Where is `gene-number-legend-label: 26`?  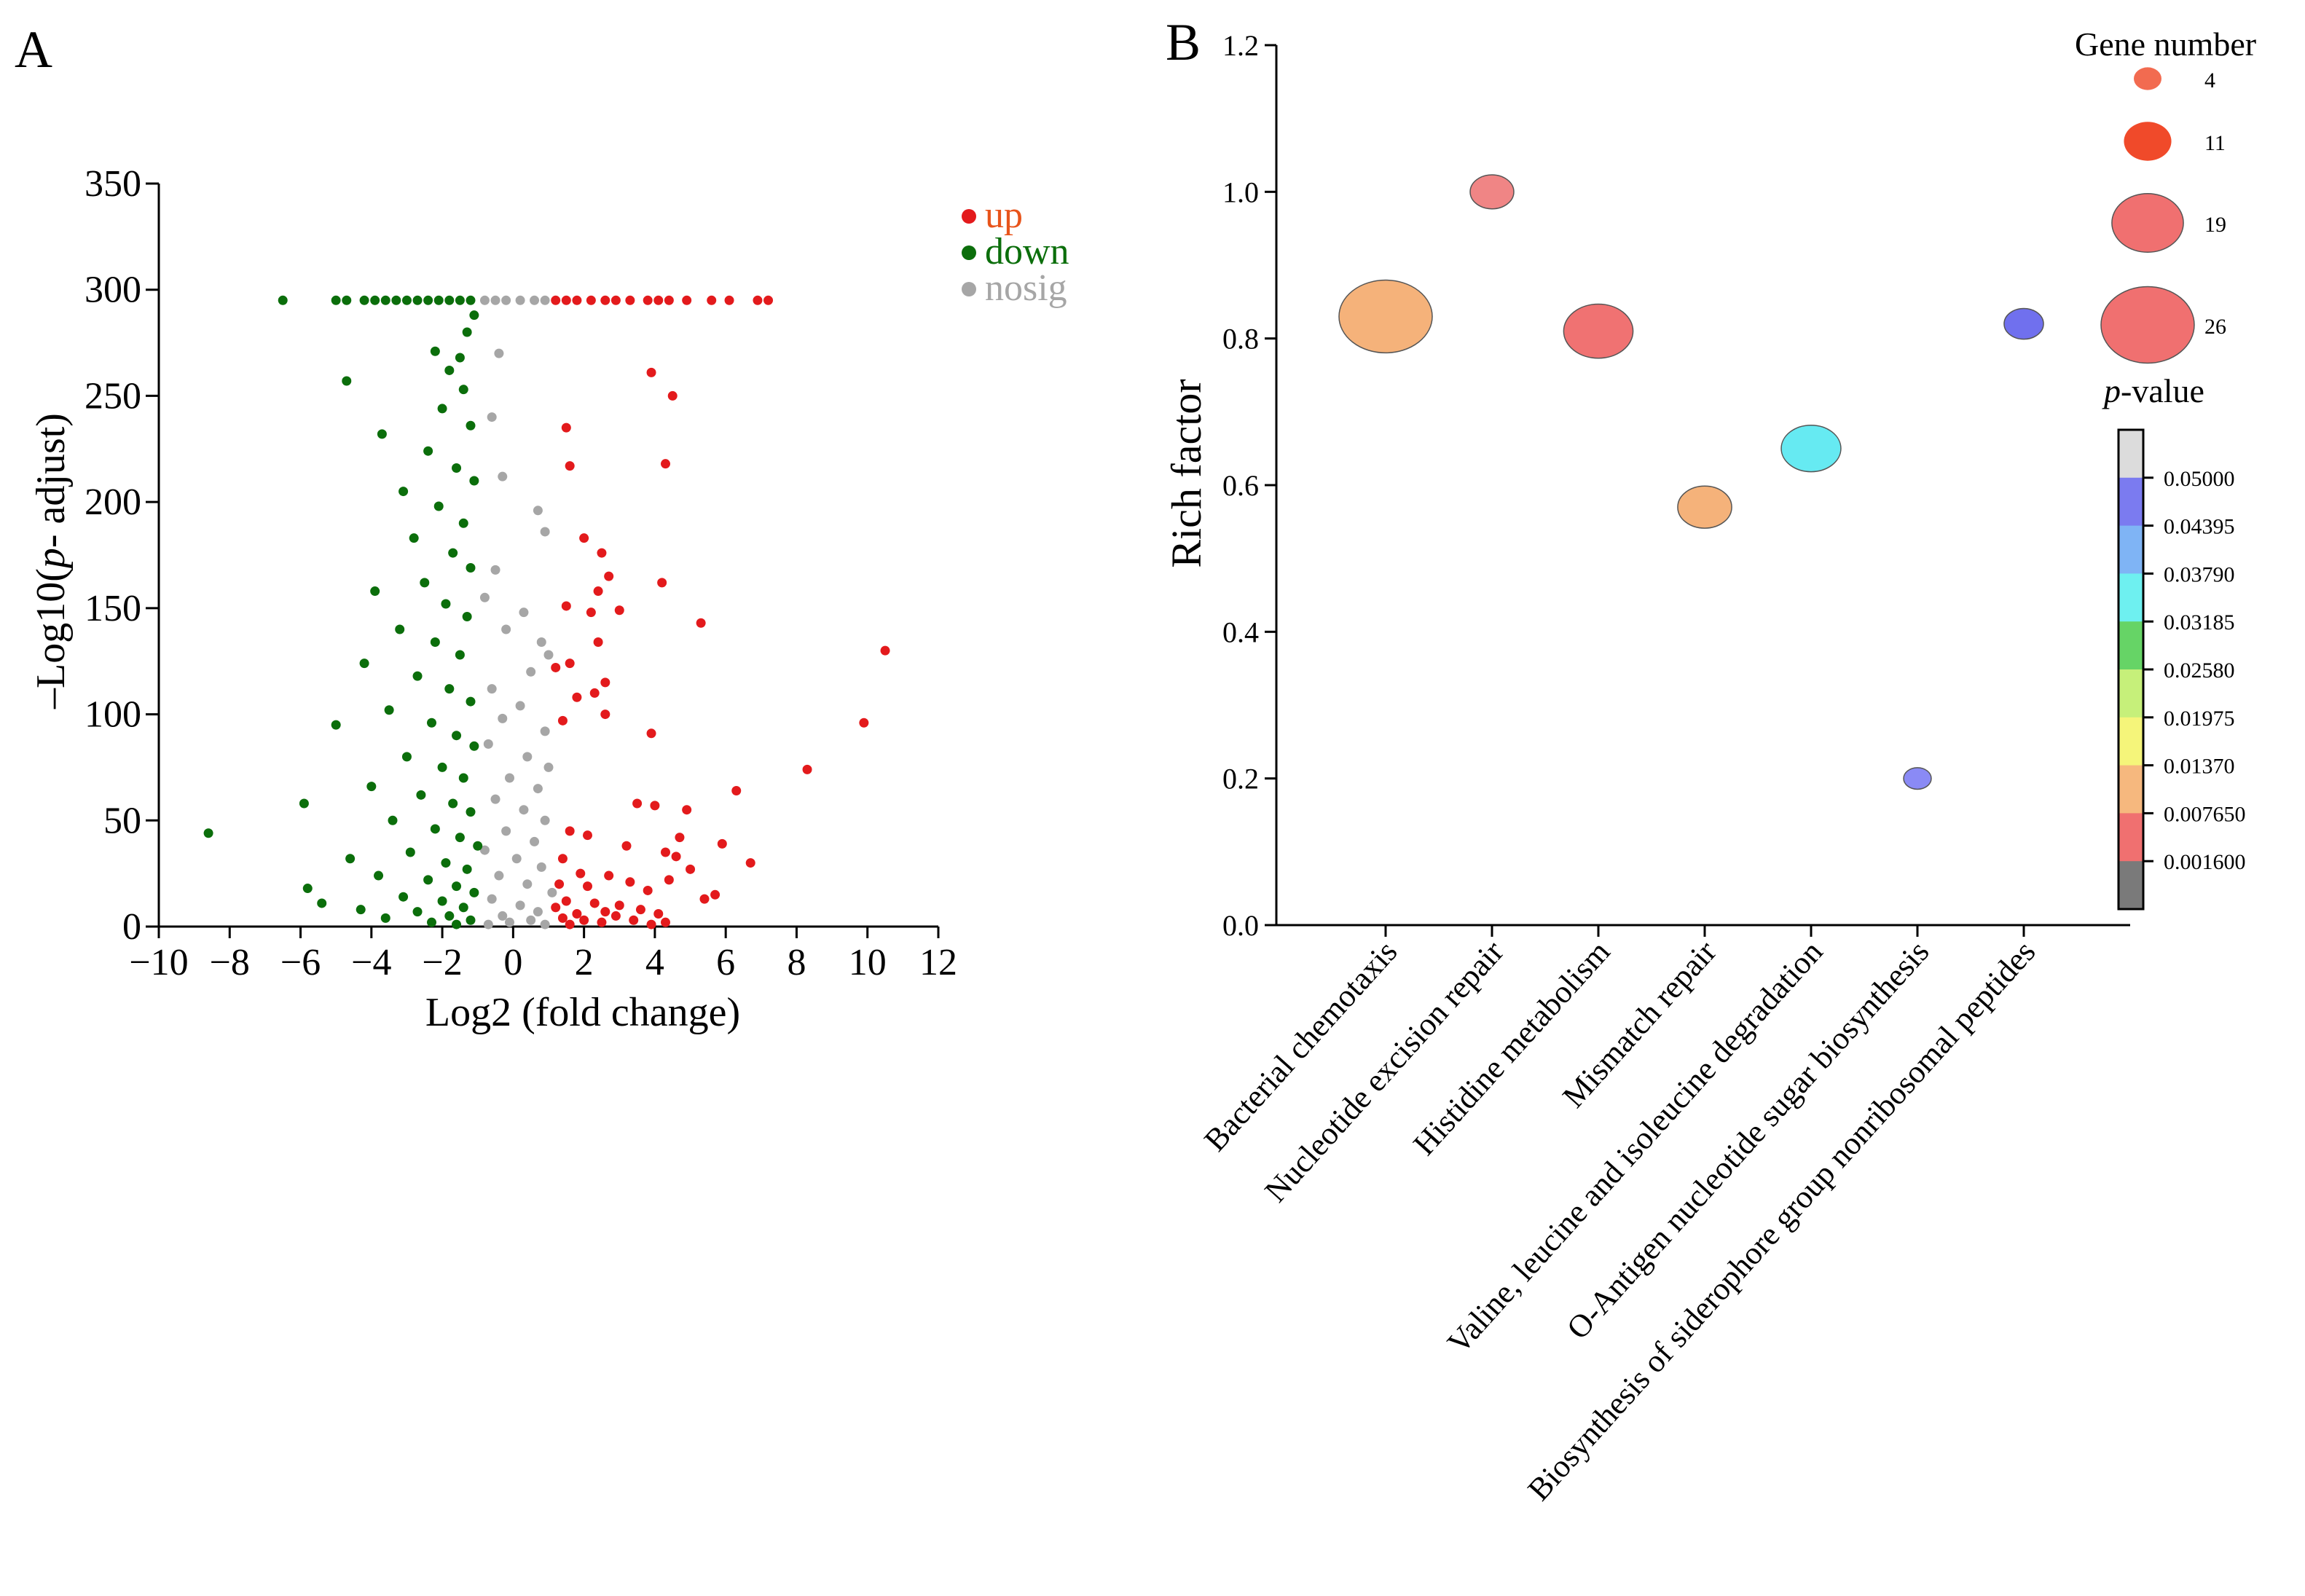 gene-number-legend-label: 26 is located at coordinates (2215, 327).